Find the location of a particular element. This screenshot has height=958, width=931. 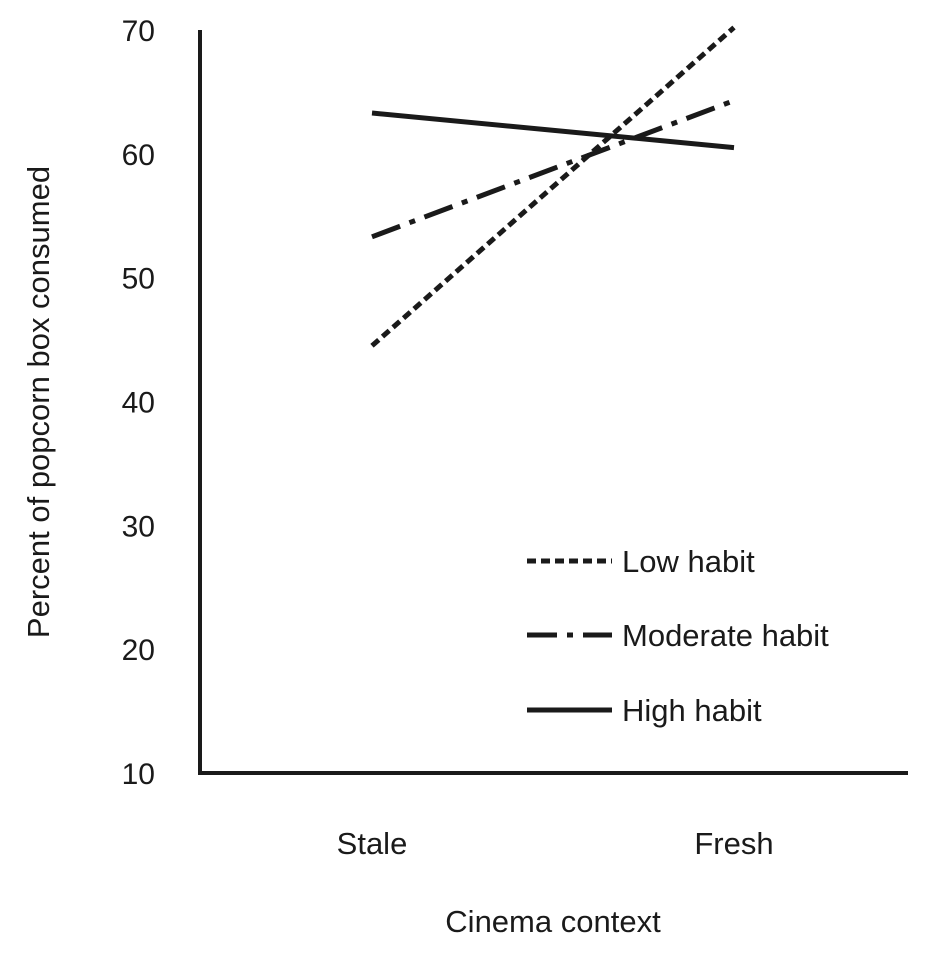

y-tick-label: 70 is located at coordinates (138, 31).